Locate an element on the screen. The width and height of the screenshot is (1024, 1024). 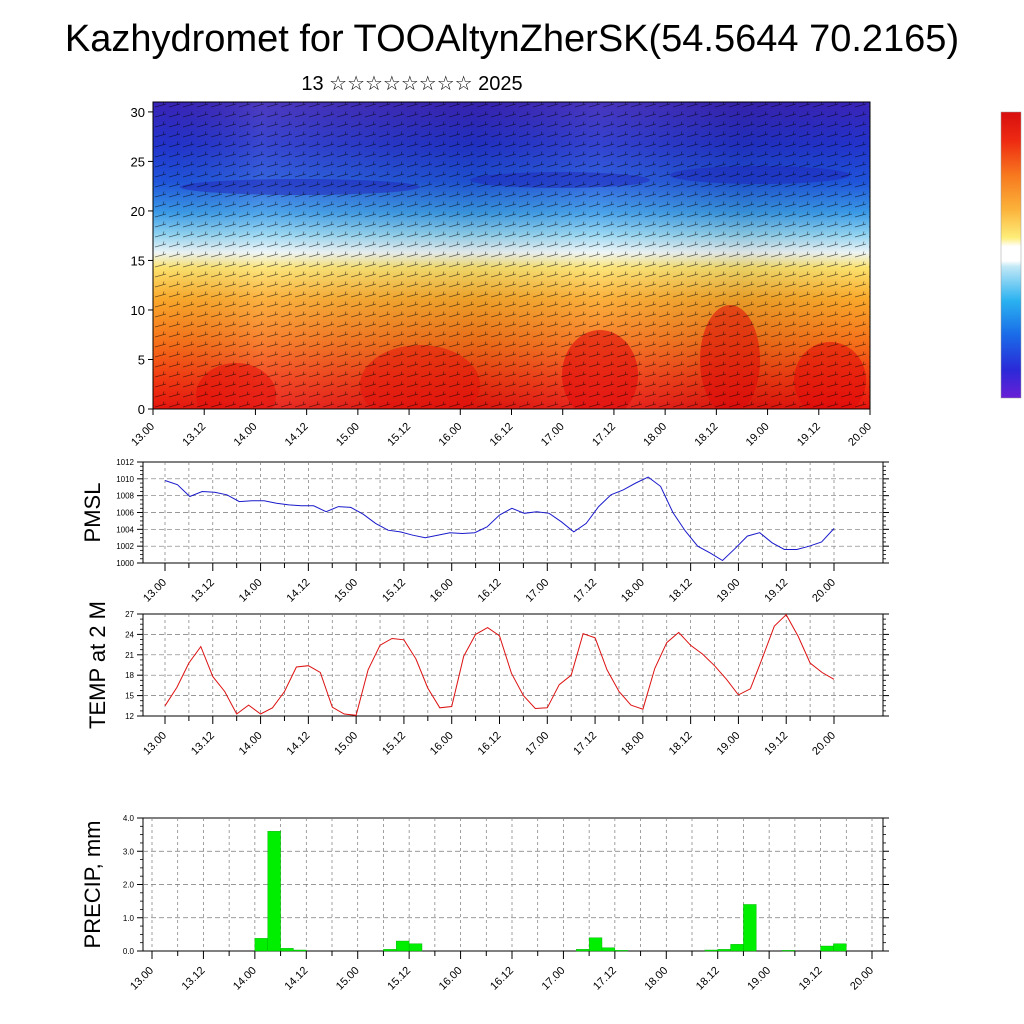
y-tick-label: 0.0 is located at coordinates (129, 951).